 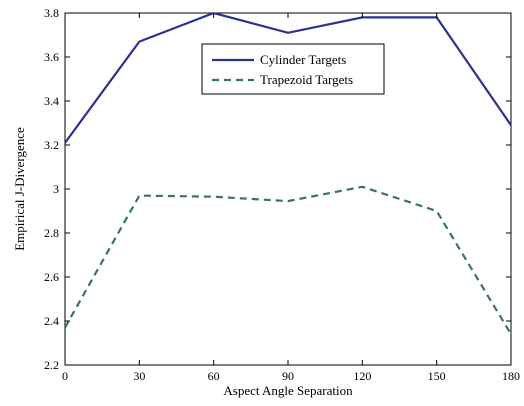 What do you see at coordinates (51, 145) in the screenshot?
I see `y-tick-label: 3.2` at bounding box center [51, 145].